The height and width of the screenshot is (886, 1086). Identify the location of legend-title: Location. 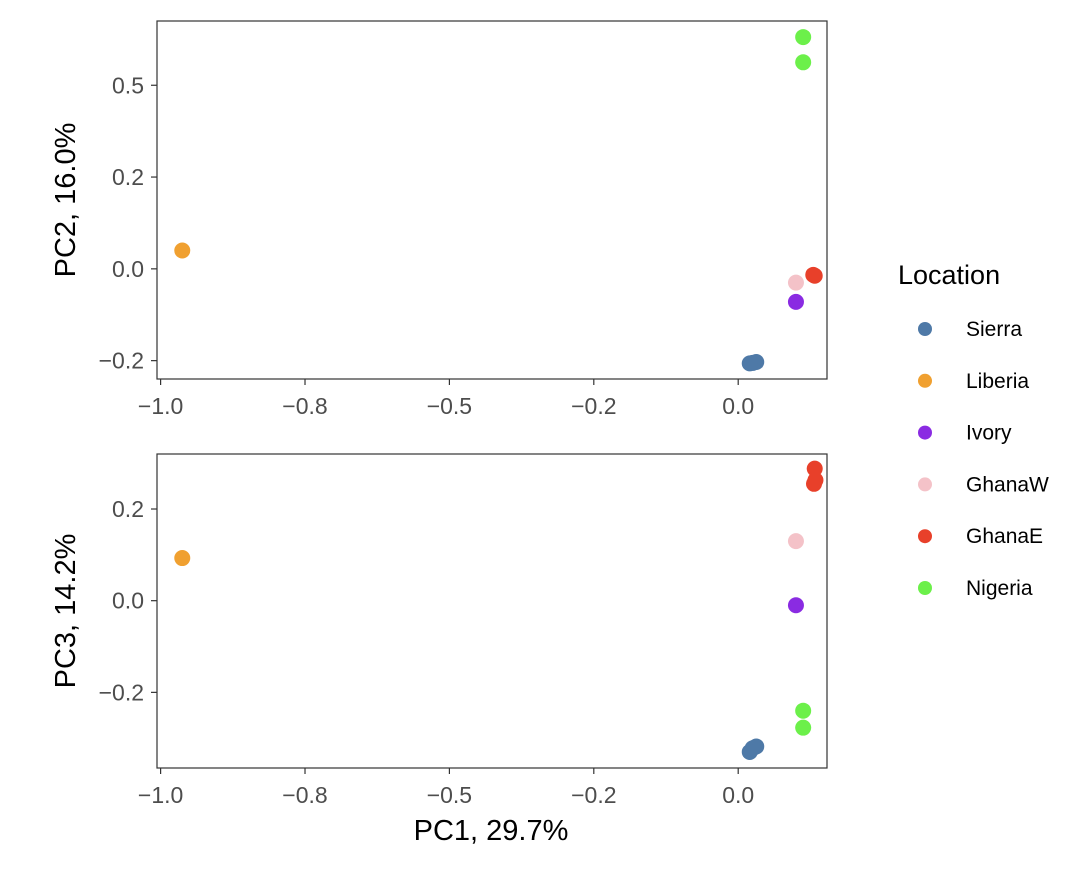
(949, 275).